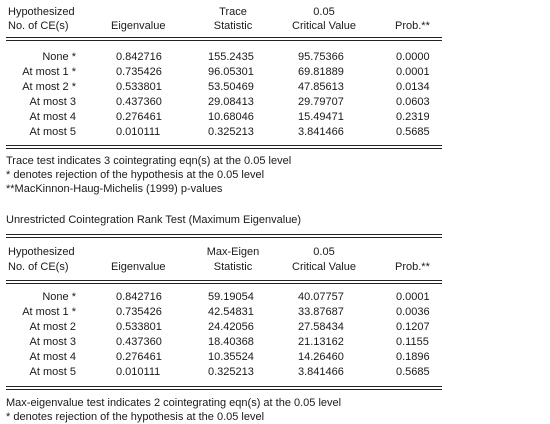 The image size is (550, 424). What do you see at coordinates (321, 87) in the screenshot?
I see `critical-value-cell: 47.85613` at bounding box center [321, 87].